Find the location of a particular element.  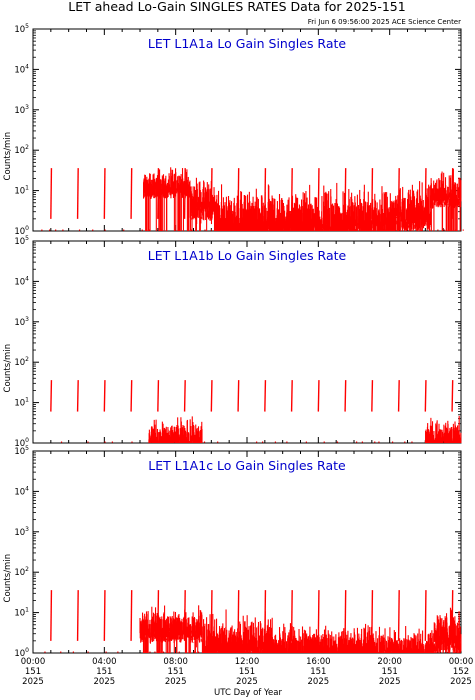

y-tick-exponent: 1 is located at coordinates (27, 400).